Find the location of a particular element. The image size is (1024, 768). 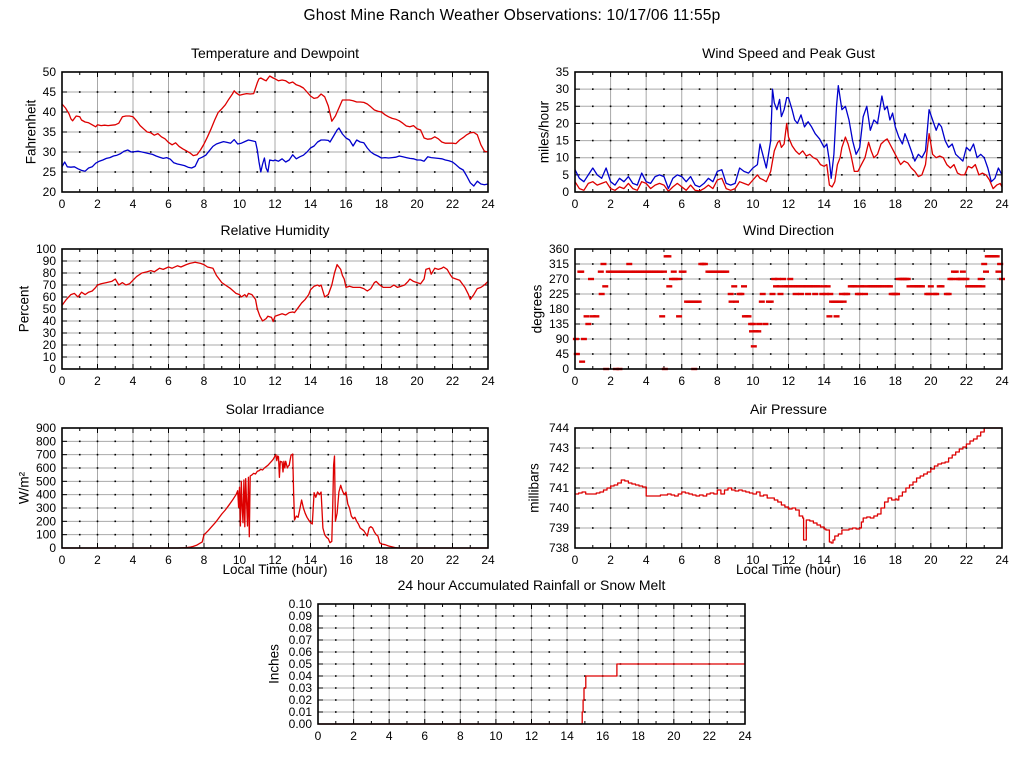

svg-text: 900 is located at coordinates (46, 428).